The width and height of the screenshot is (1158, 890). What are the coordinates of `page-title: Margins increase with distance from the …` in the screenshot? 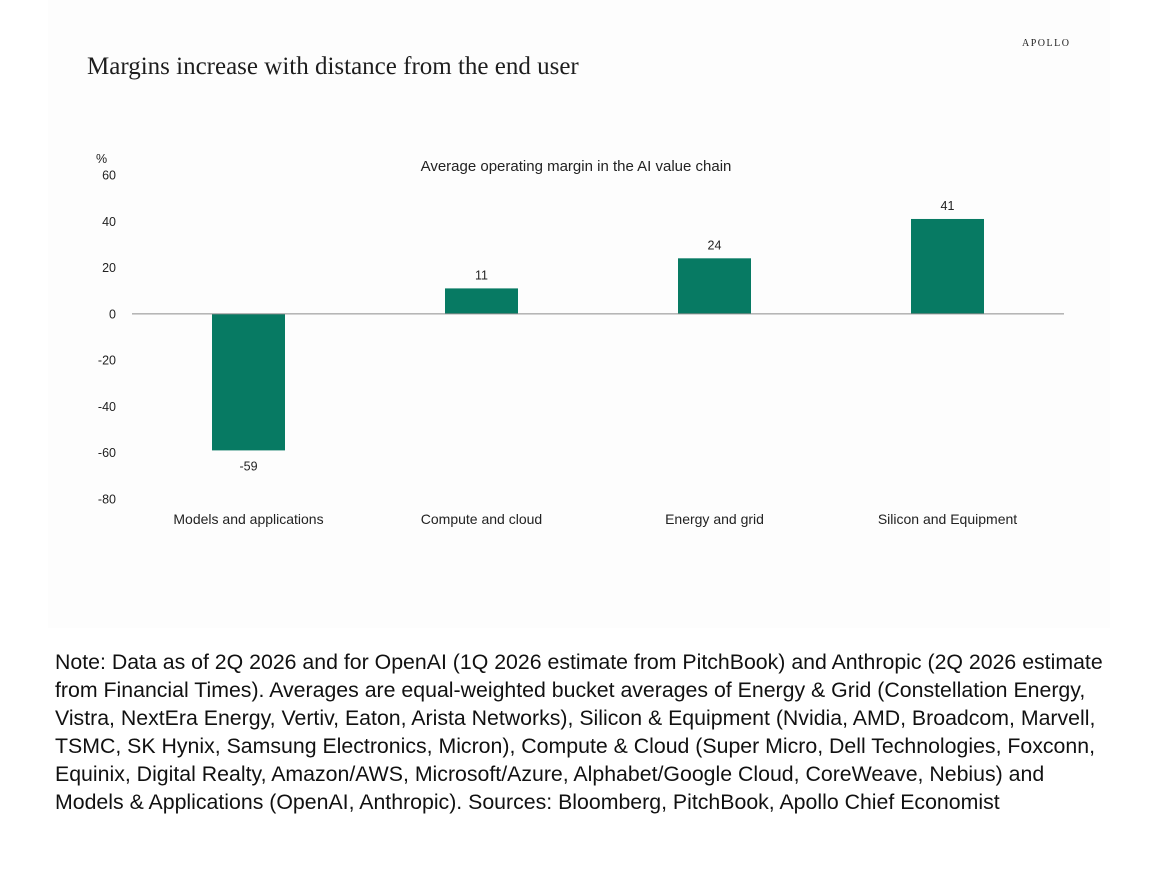 It's located at (333, 66).